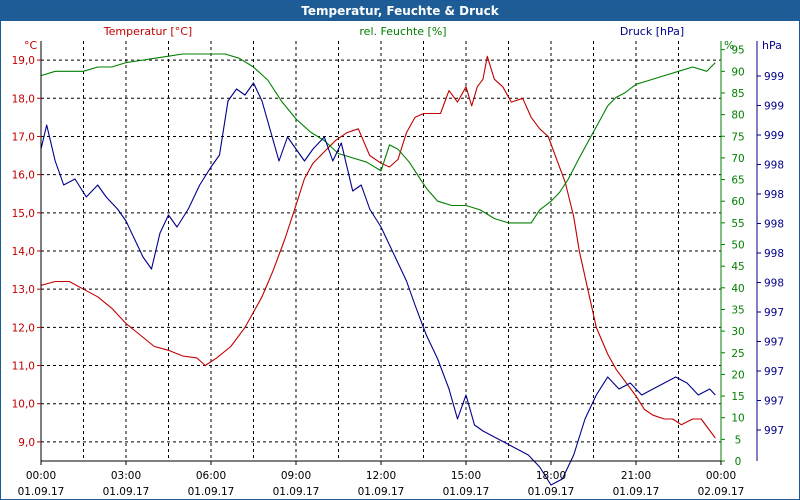 This screenshot has width=800, height=500. I want to click on humidity-tick-label: 15, so click(737, 397).